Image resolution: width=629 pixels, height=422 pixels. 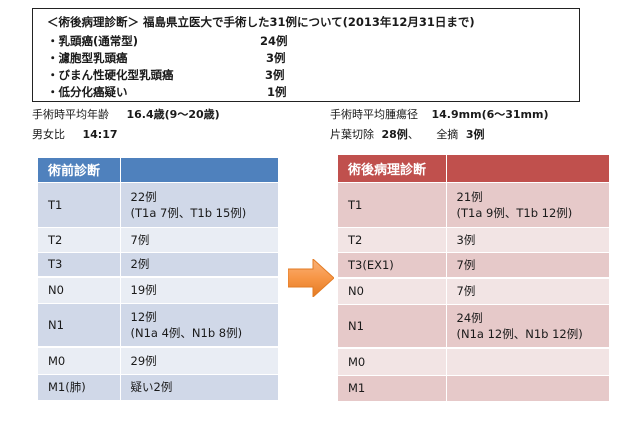 What do you see at coordinates (274, 41) in the screenshot?
I see `summary-item-value: 24例` at bounding box center [274, 41].